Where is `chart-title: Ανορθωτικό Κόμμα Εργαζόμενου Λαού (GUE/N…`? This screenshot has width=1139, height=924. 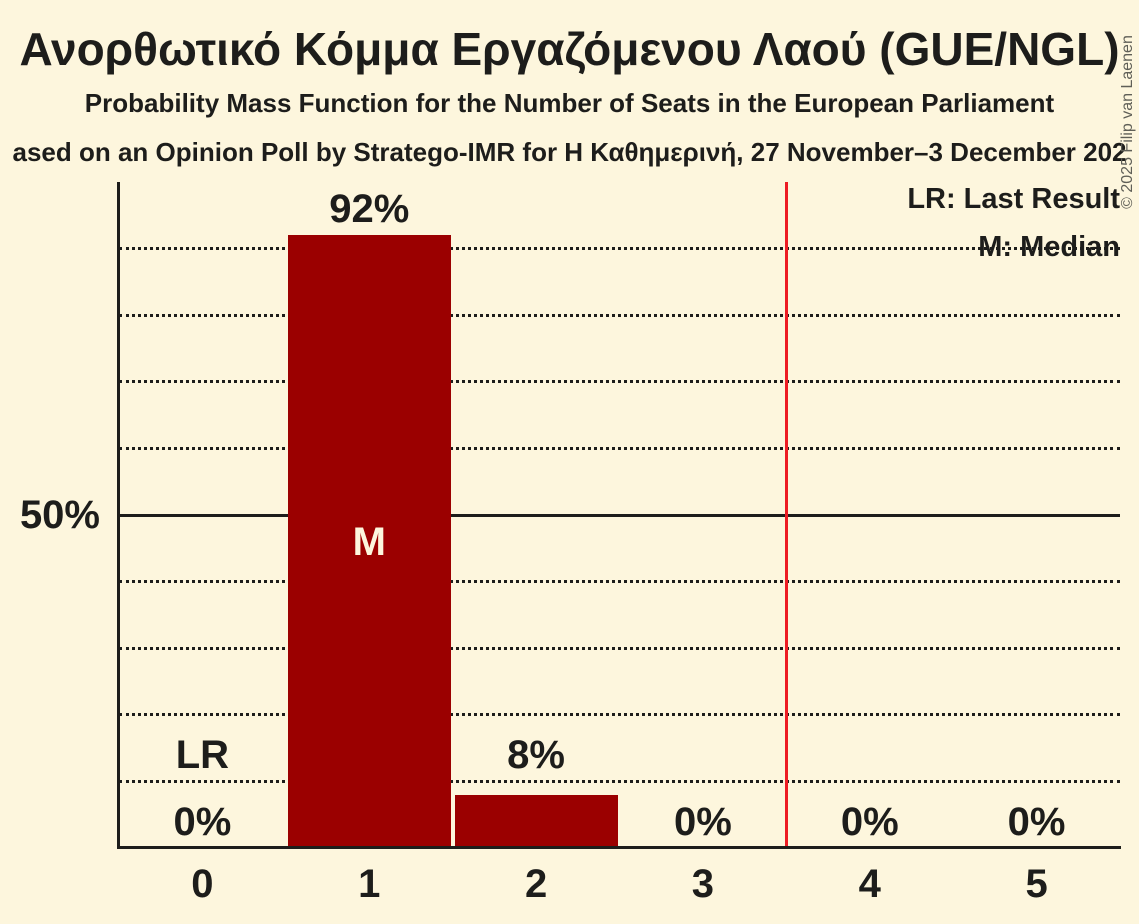 chart-title: Ανορθωτικό Κόμμα Εργαζόμενου Λαού (GUE/N… is located at coordinates (569, 49).